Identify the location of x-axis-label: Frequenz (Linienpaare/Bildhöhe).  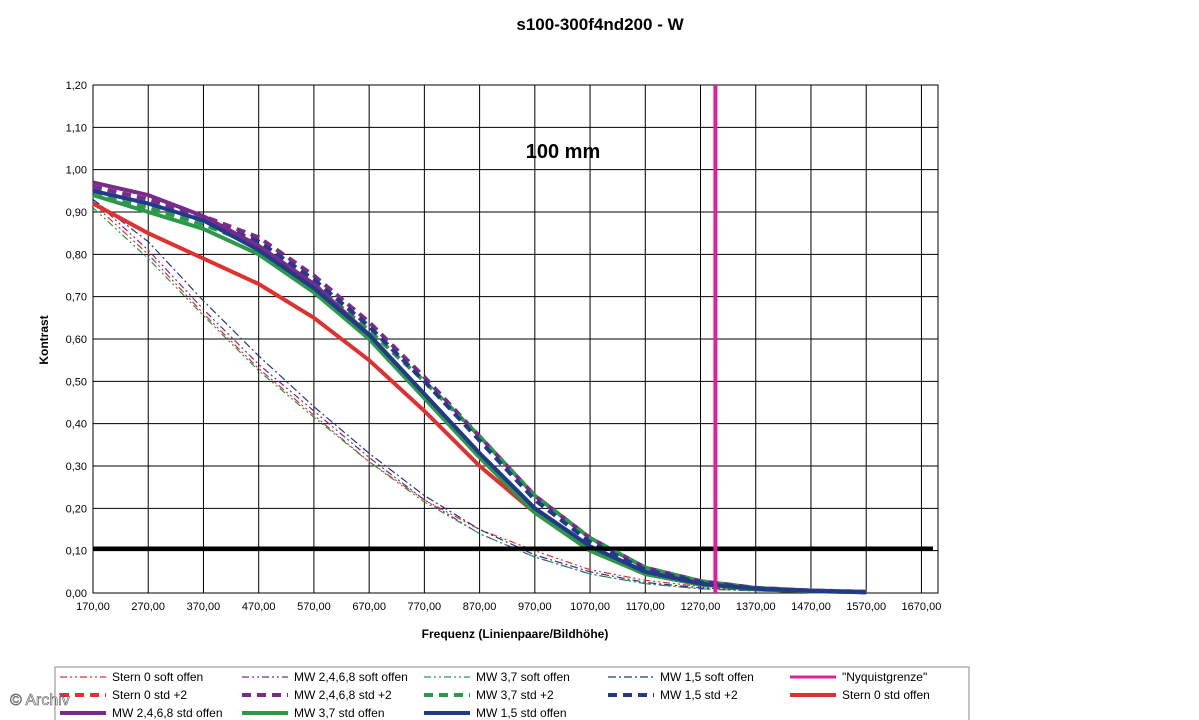
(515, 634).